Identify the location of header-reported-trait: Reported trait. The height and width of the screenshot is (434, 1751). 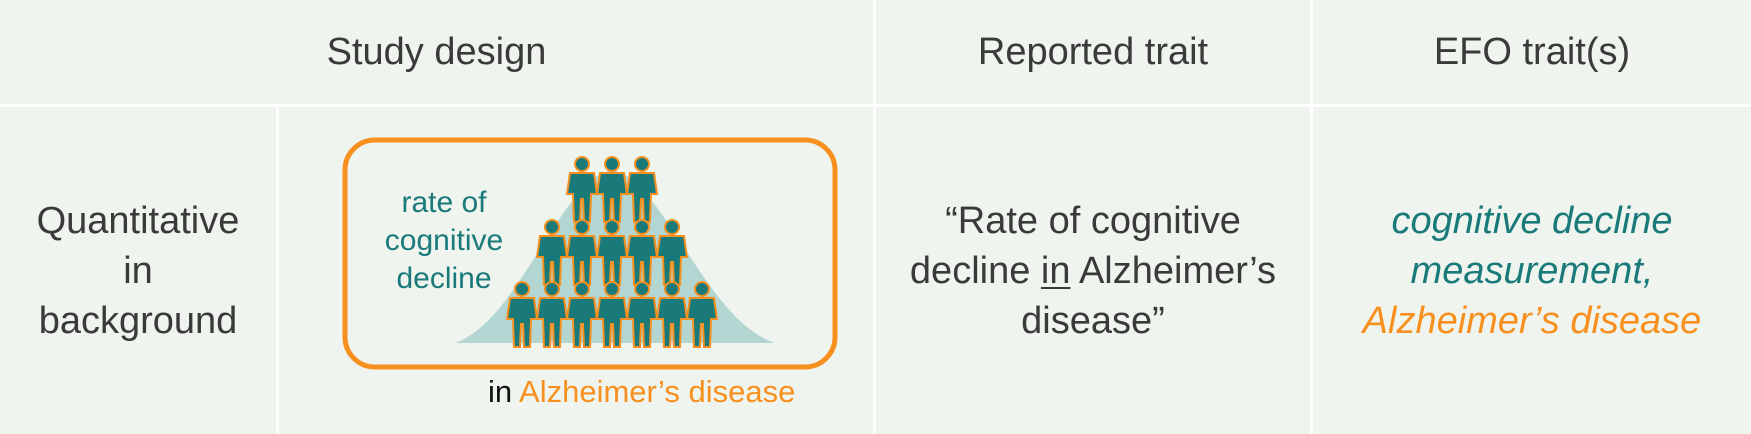
(1093, 52).